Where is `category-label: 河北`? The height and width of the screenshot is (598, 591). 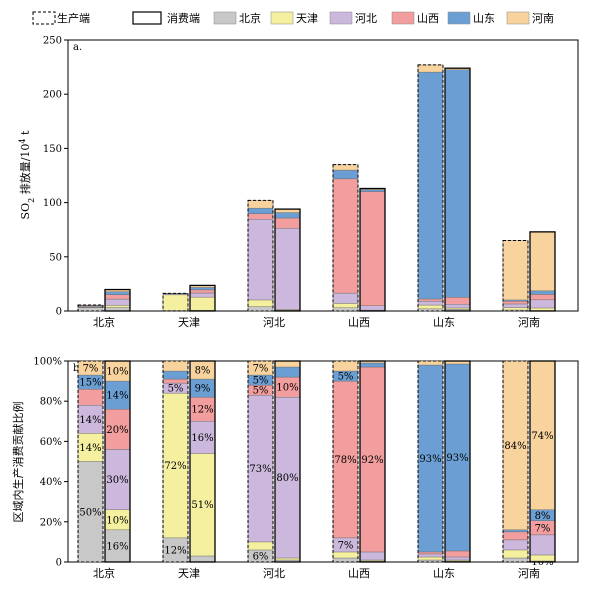
category-label: 河北 is located at coordinates (274, 322).